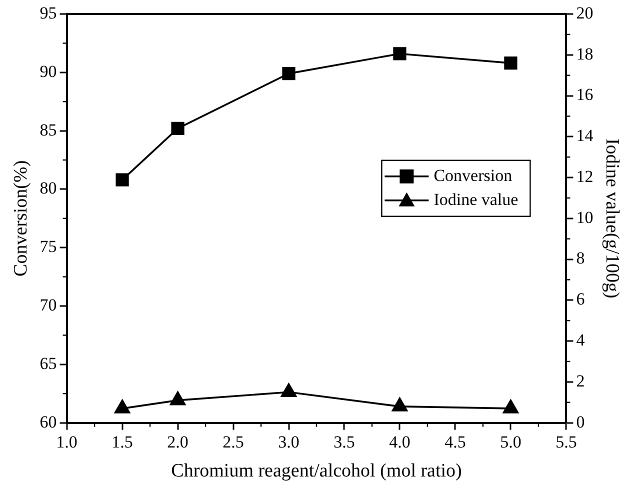 This screenshot has width=633, height=493. What do you see at coordinates (566, 442) in the screenshot?
I see `x-tick-label: 5.5` at bounding box center [566, 442].